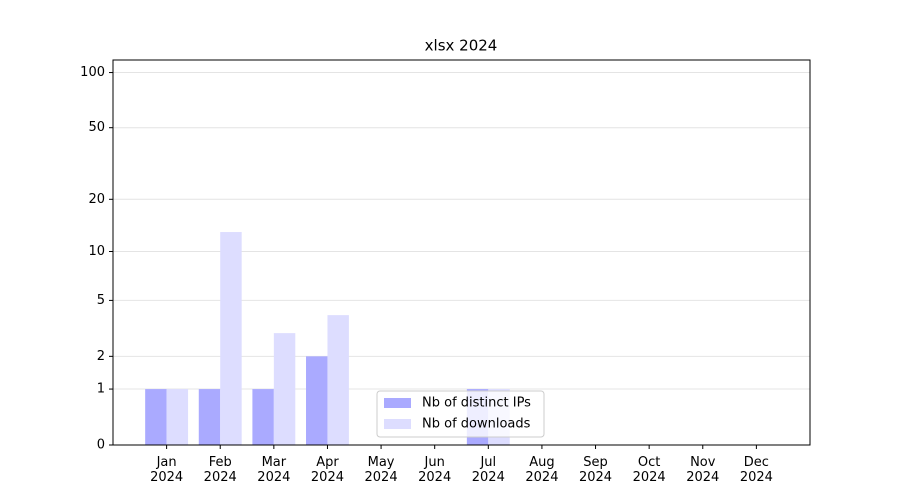 Image resolution: width=900 pixels, height=500 pixels. Describe the element at coordinates (327, 470) in the screenshot. I see `x-tick-label: Apr 2024` at that location.